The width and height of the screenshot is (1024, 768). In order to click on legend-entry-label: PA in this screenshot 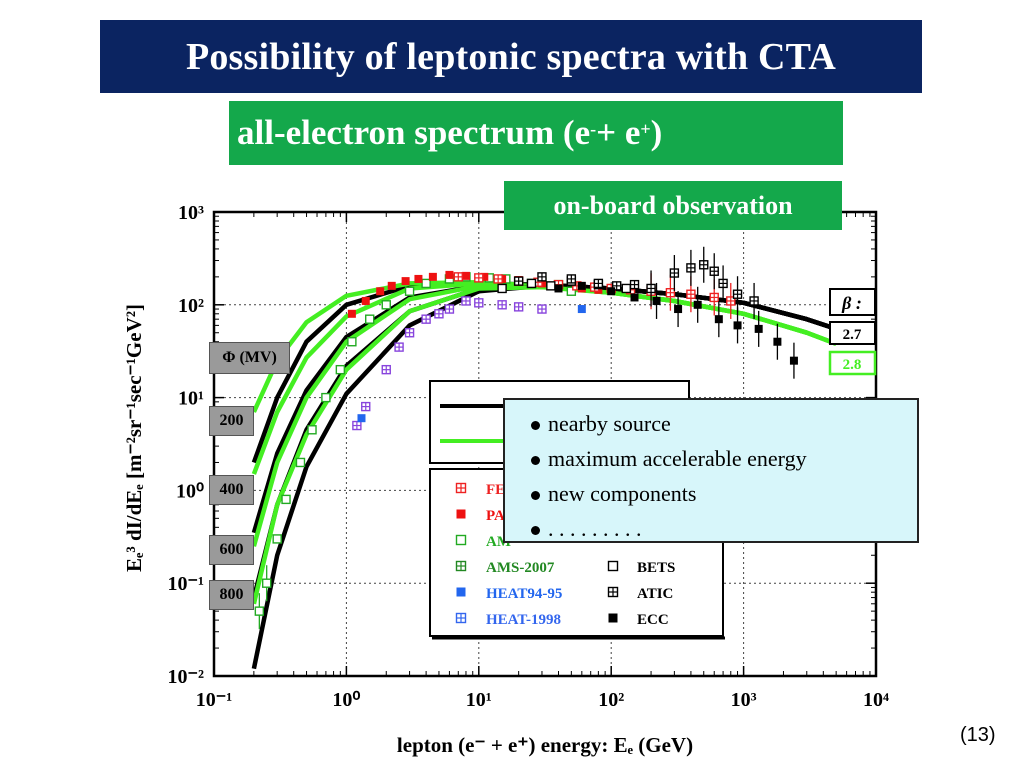, I will do `click(495, 516)`.